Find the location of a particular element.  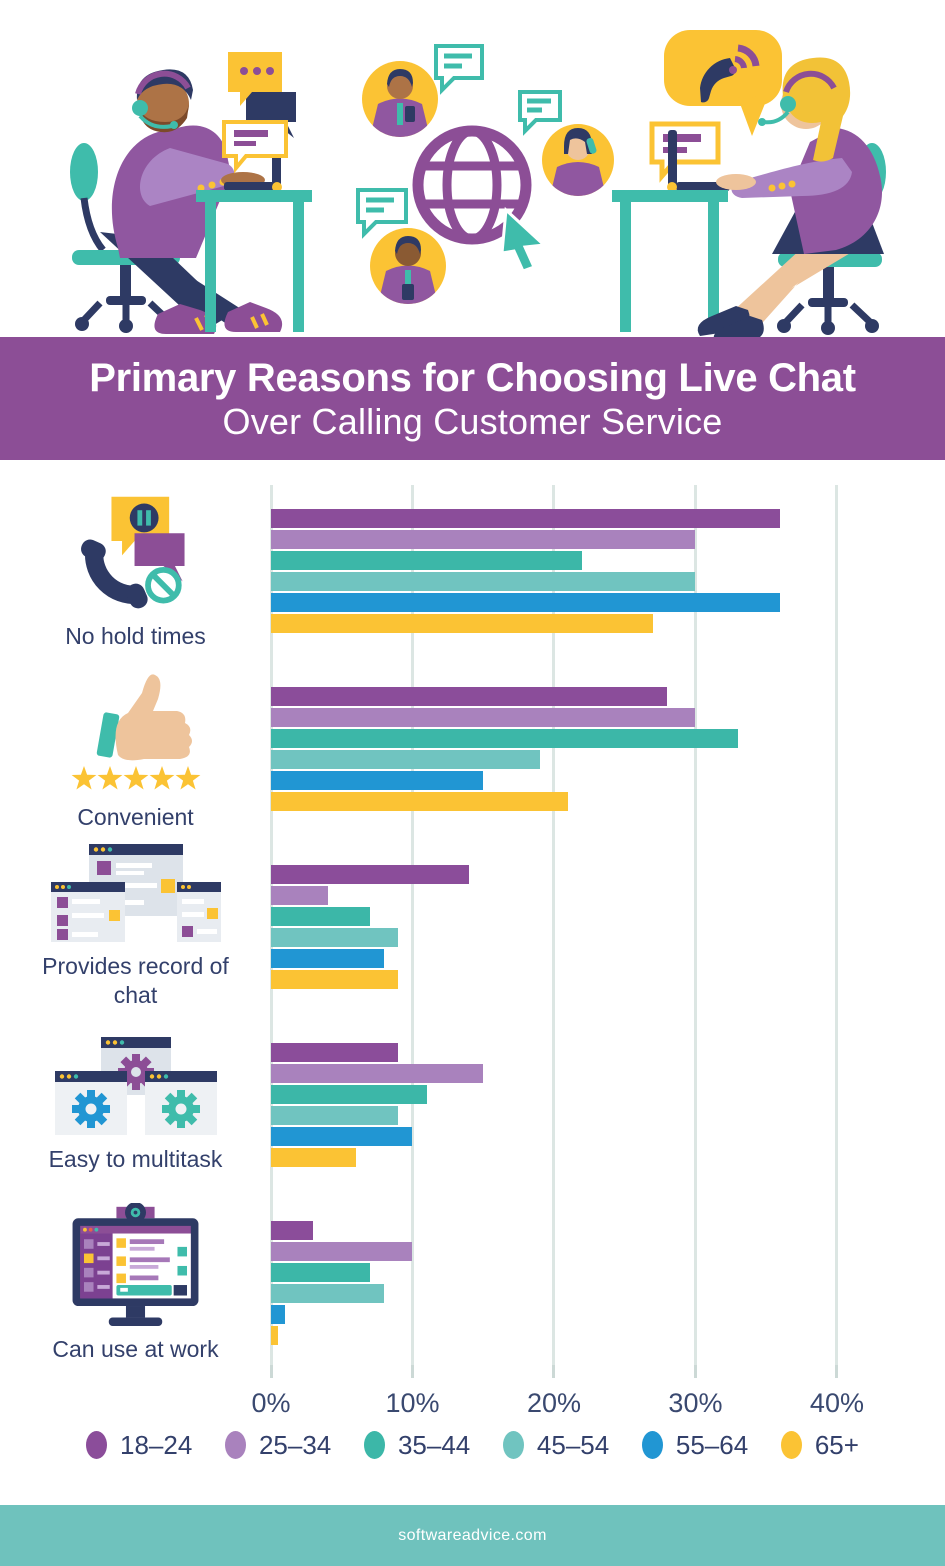

x-tick-label: 40% is located at coordinates (836, 1403).